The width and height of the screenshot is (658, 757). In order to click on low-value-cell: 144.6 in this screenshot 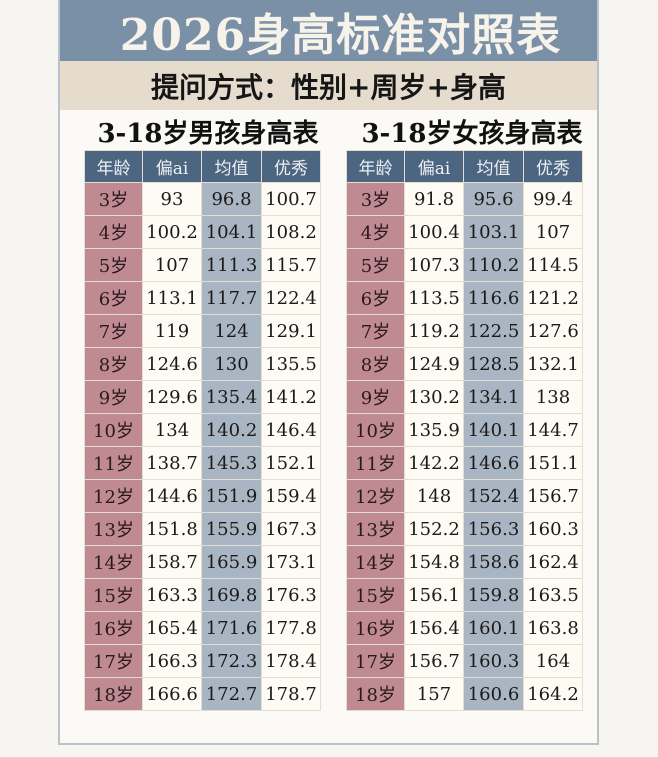, I will do `click(172, 496)`.